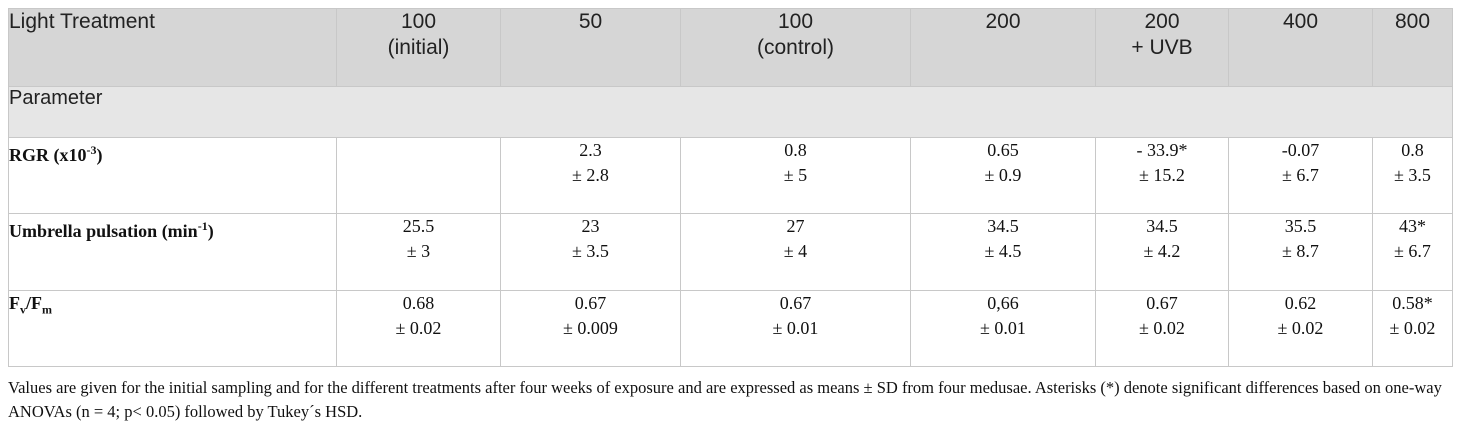 The width and height of the screenshot is (1460, 428). Describe the element at coordinates (795, 226) in the screenshot. I see `cell-text: 27` at that location.